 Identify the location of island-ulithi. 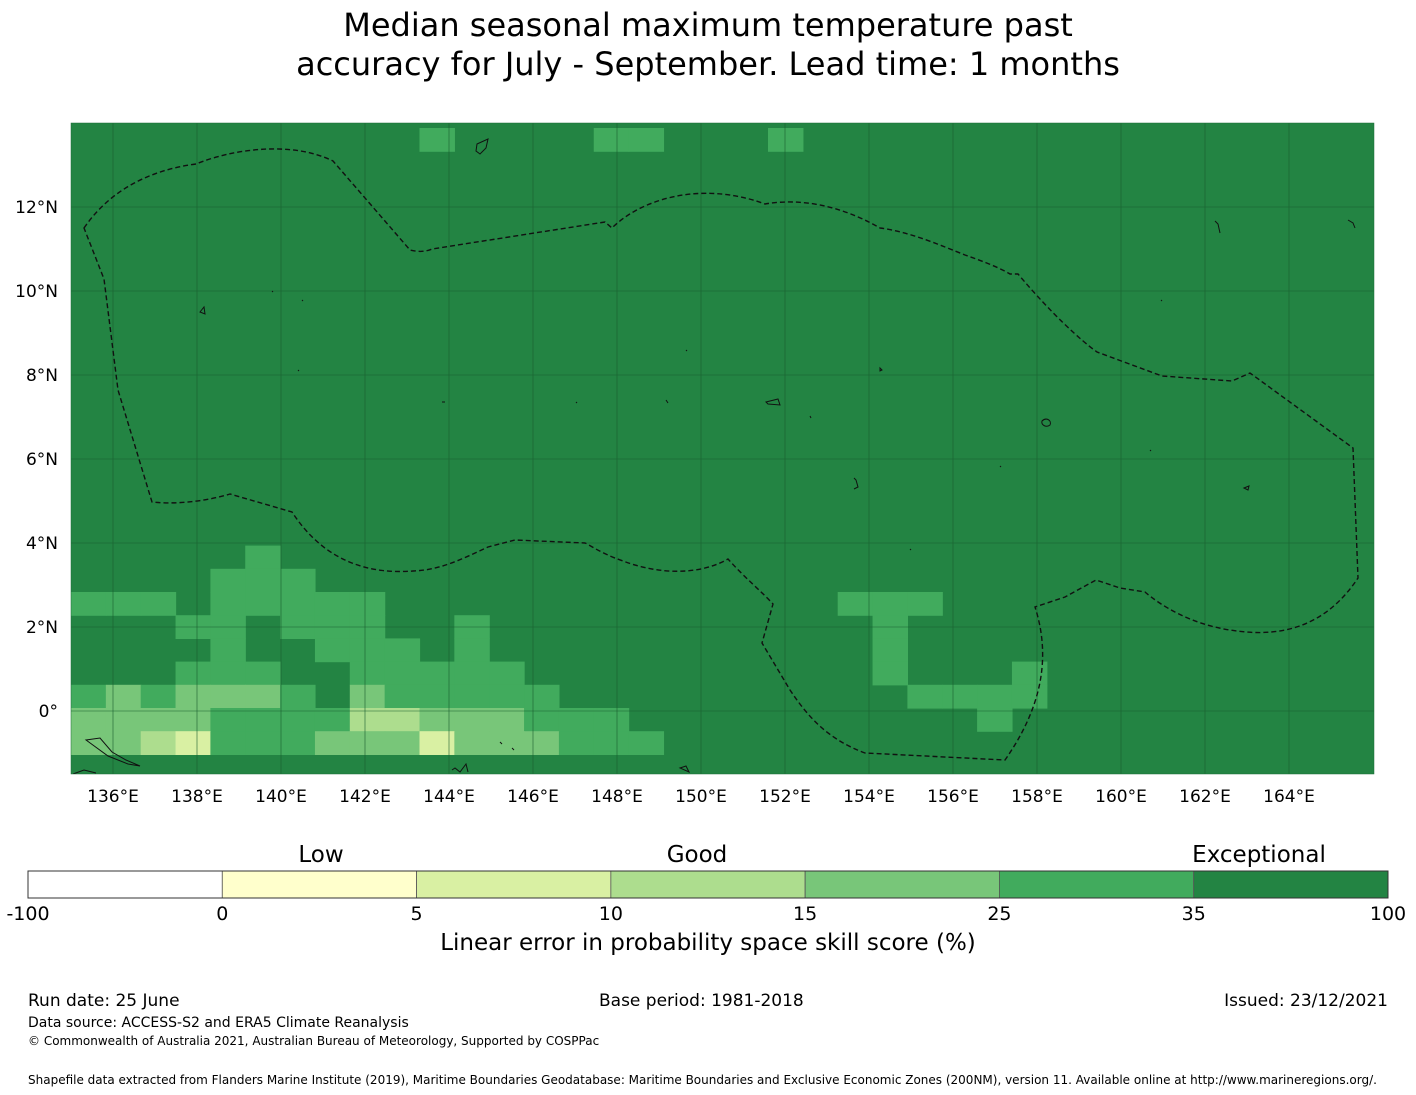
(298, 370).